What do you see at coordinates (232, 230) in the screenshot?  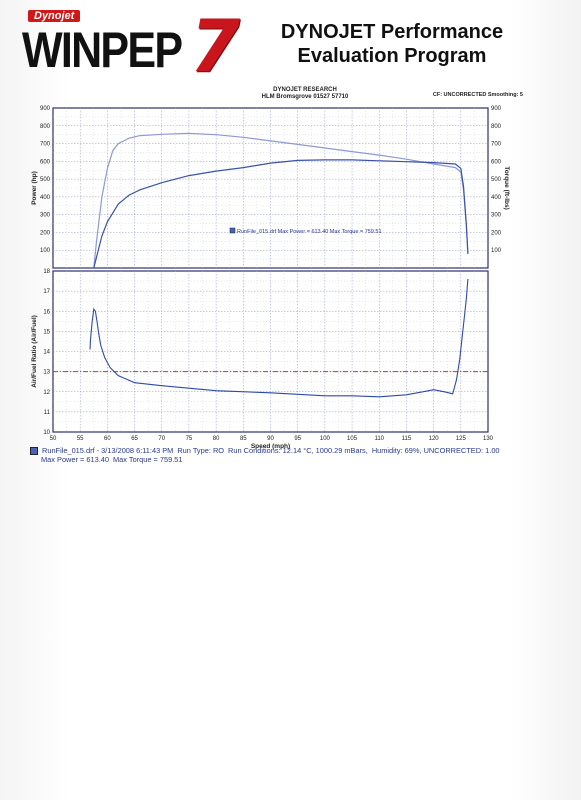 I see `power-legend-swatch` at bounding box center [232, 230].